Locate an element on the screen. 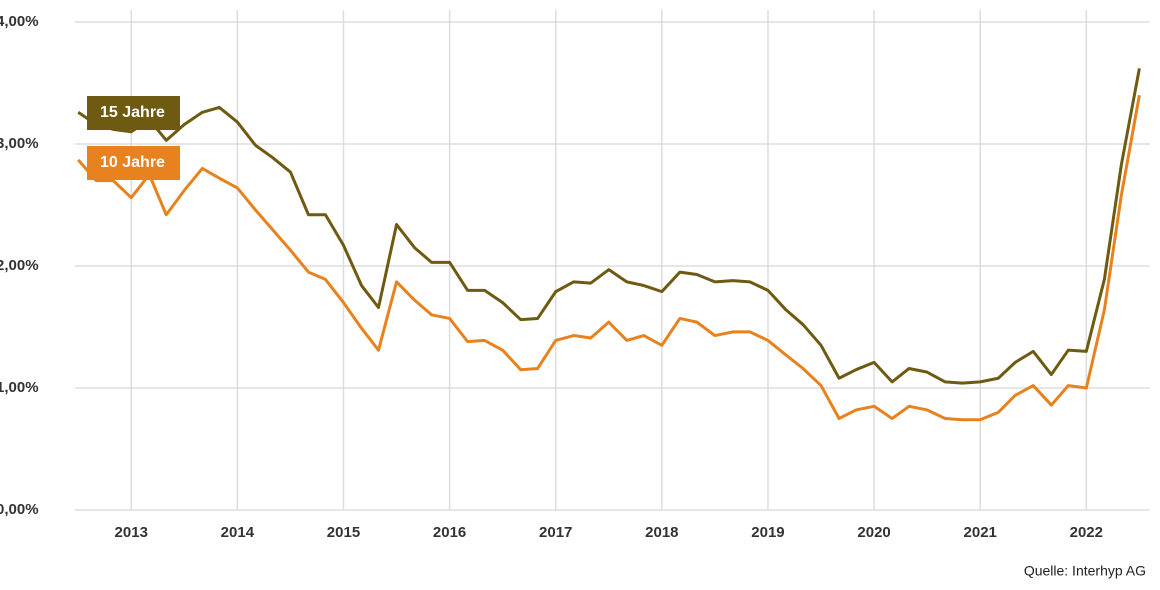  x-tick-label: 2013 is located at coordinates (131, 532).